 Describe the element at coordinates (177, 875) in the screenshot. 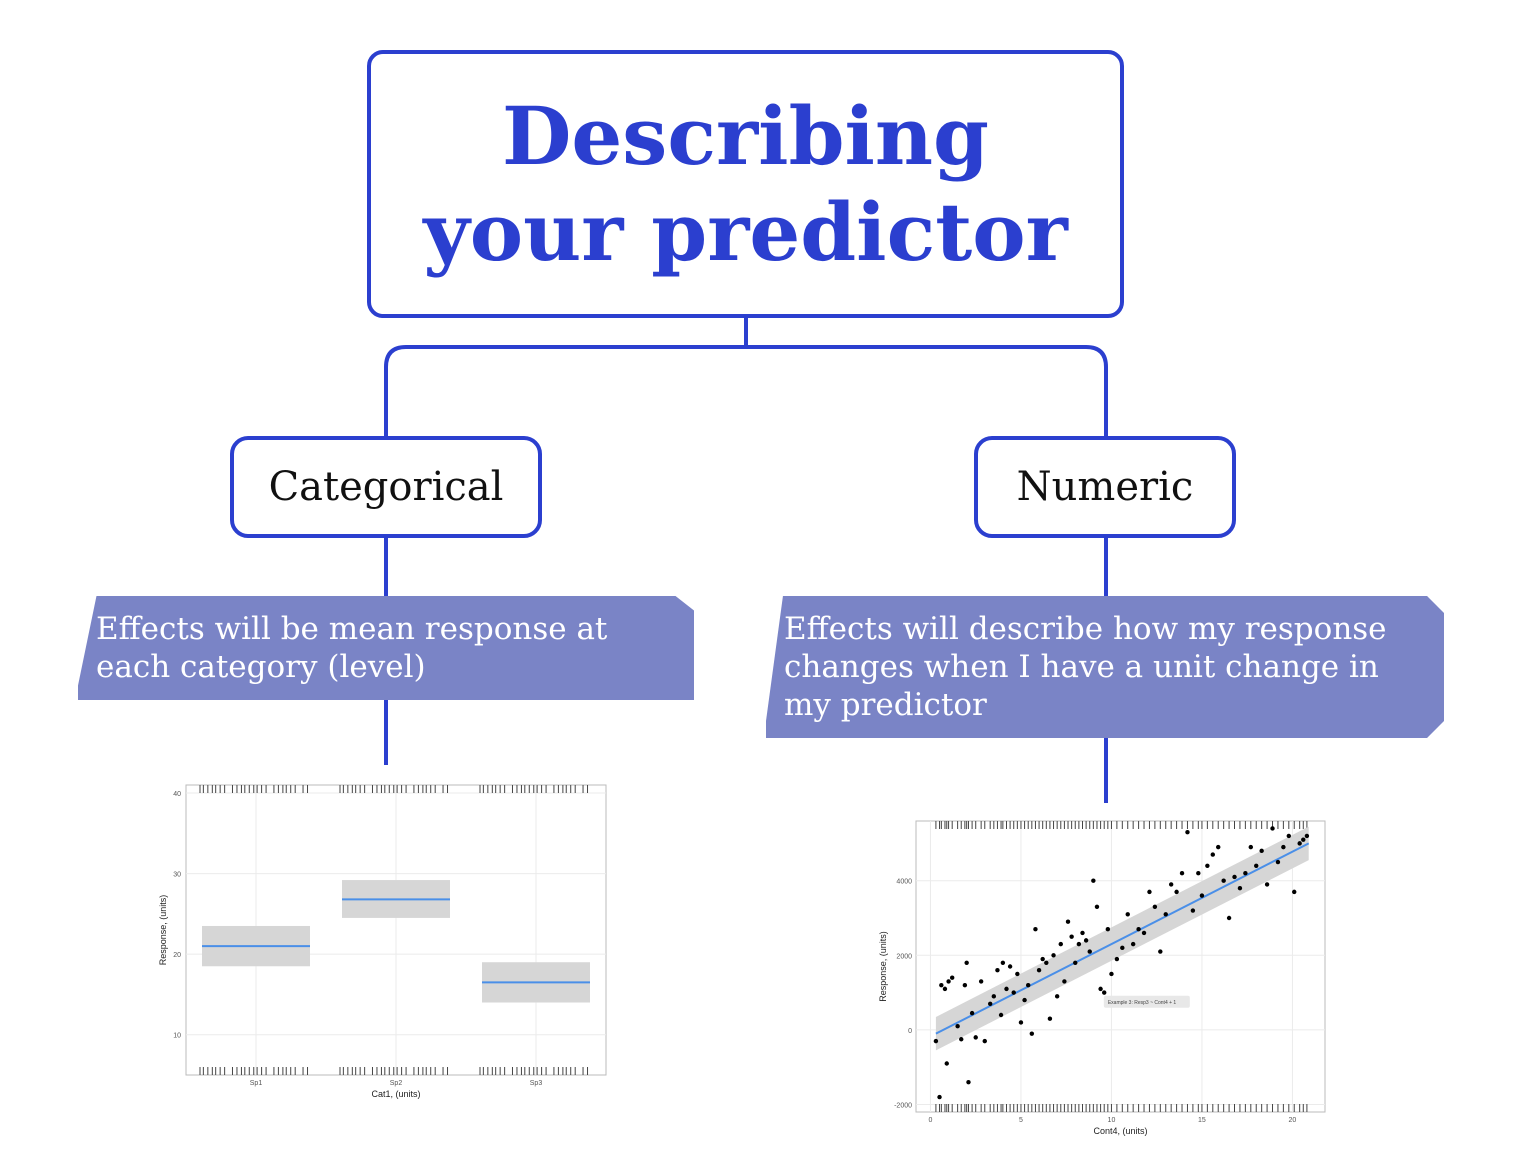

I see `y-tick-label: 30` at that location.